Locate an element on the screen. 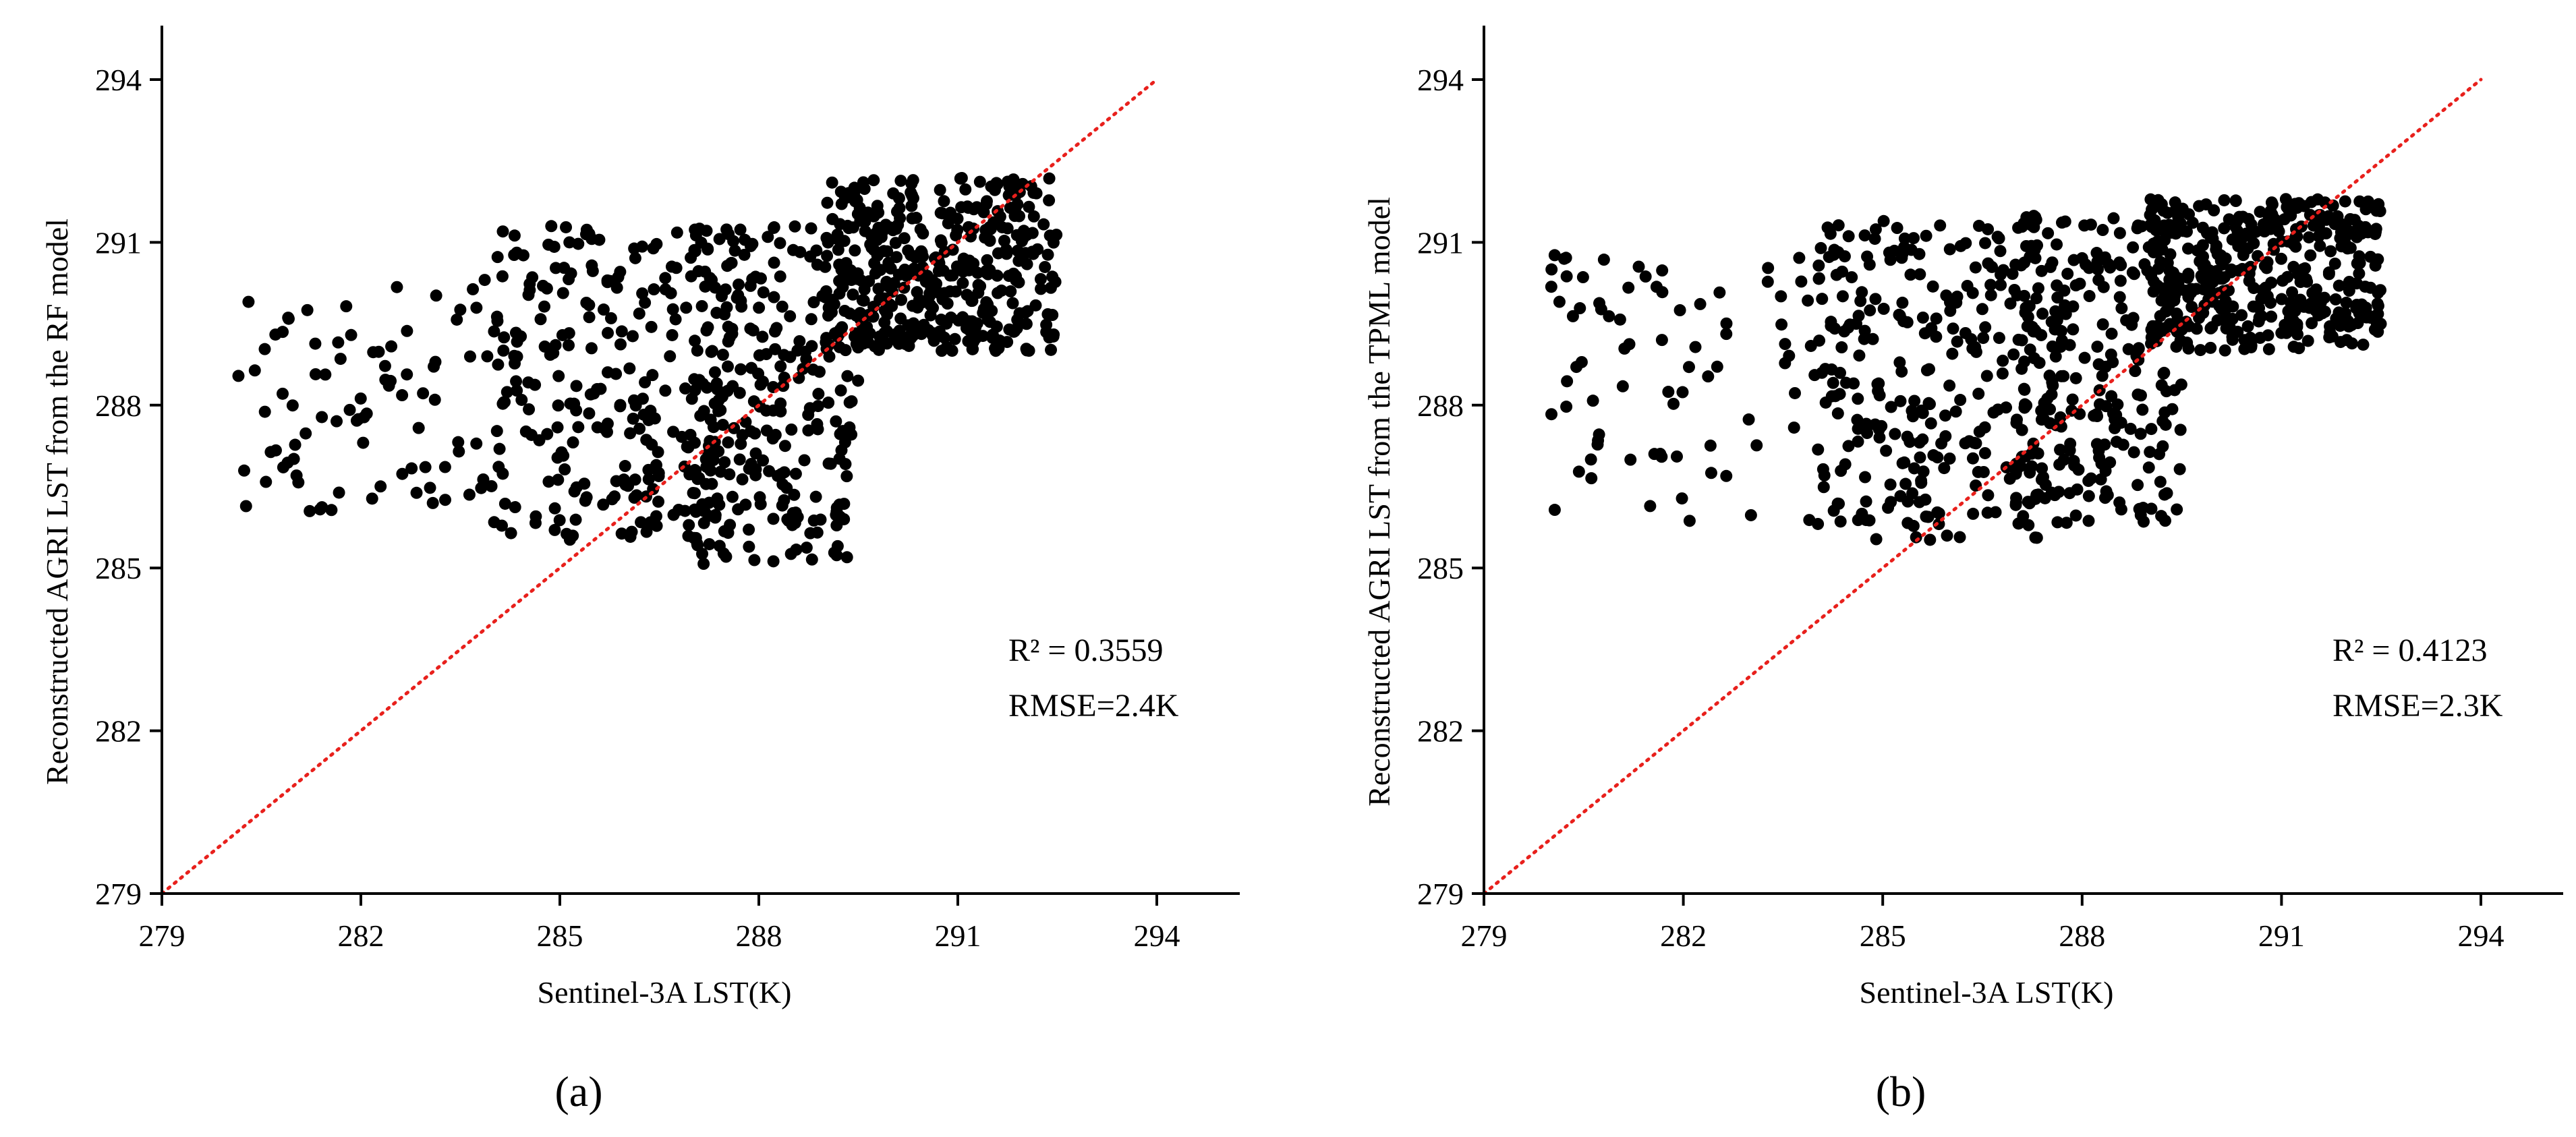 The height and width of the screenshot is (1137, 2576). panel-a-x-tick-label: 282 is located at coordinates (361, 936).